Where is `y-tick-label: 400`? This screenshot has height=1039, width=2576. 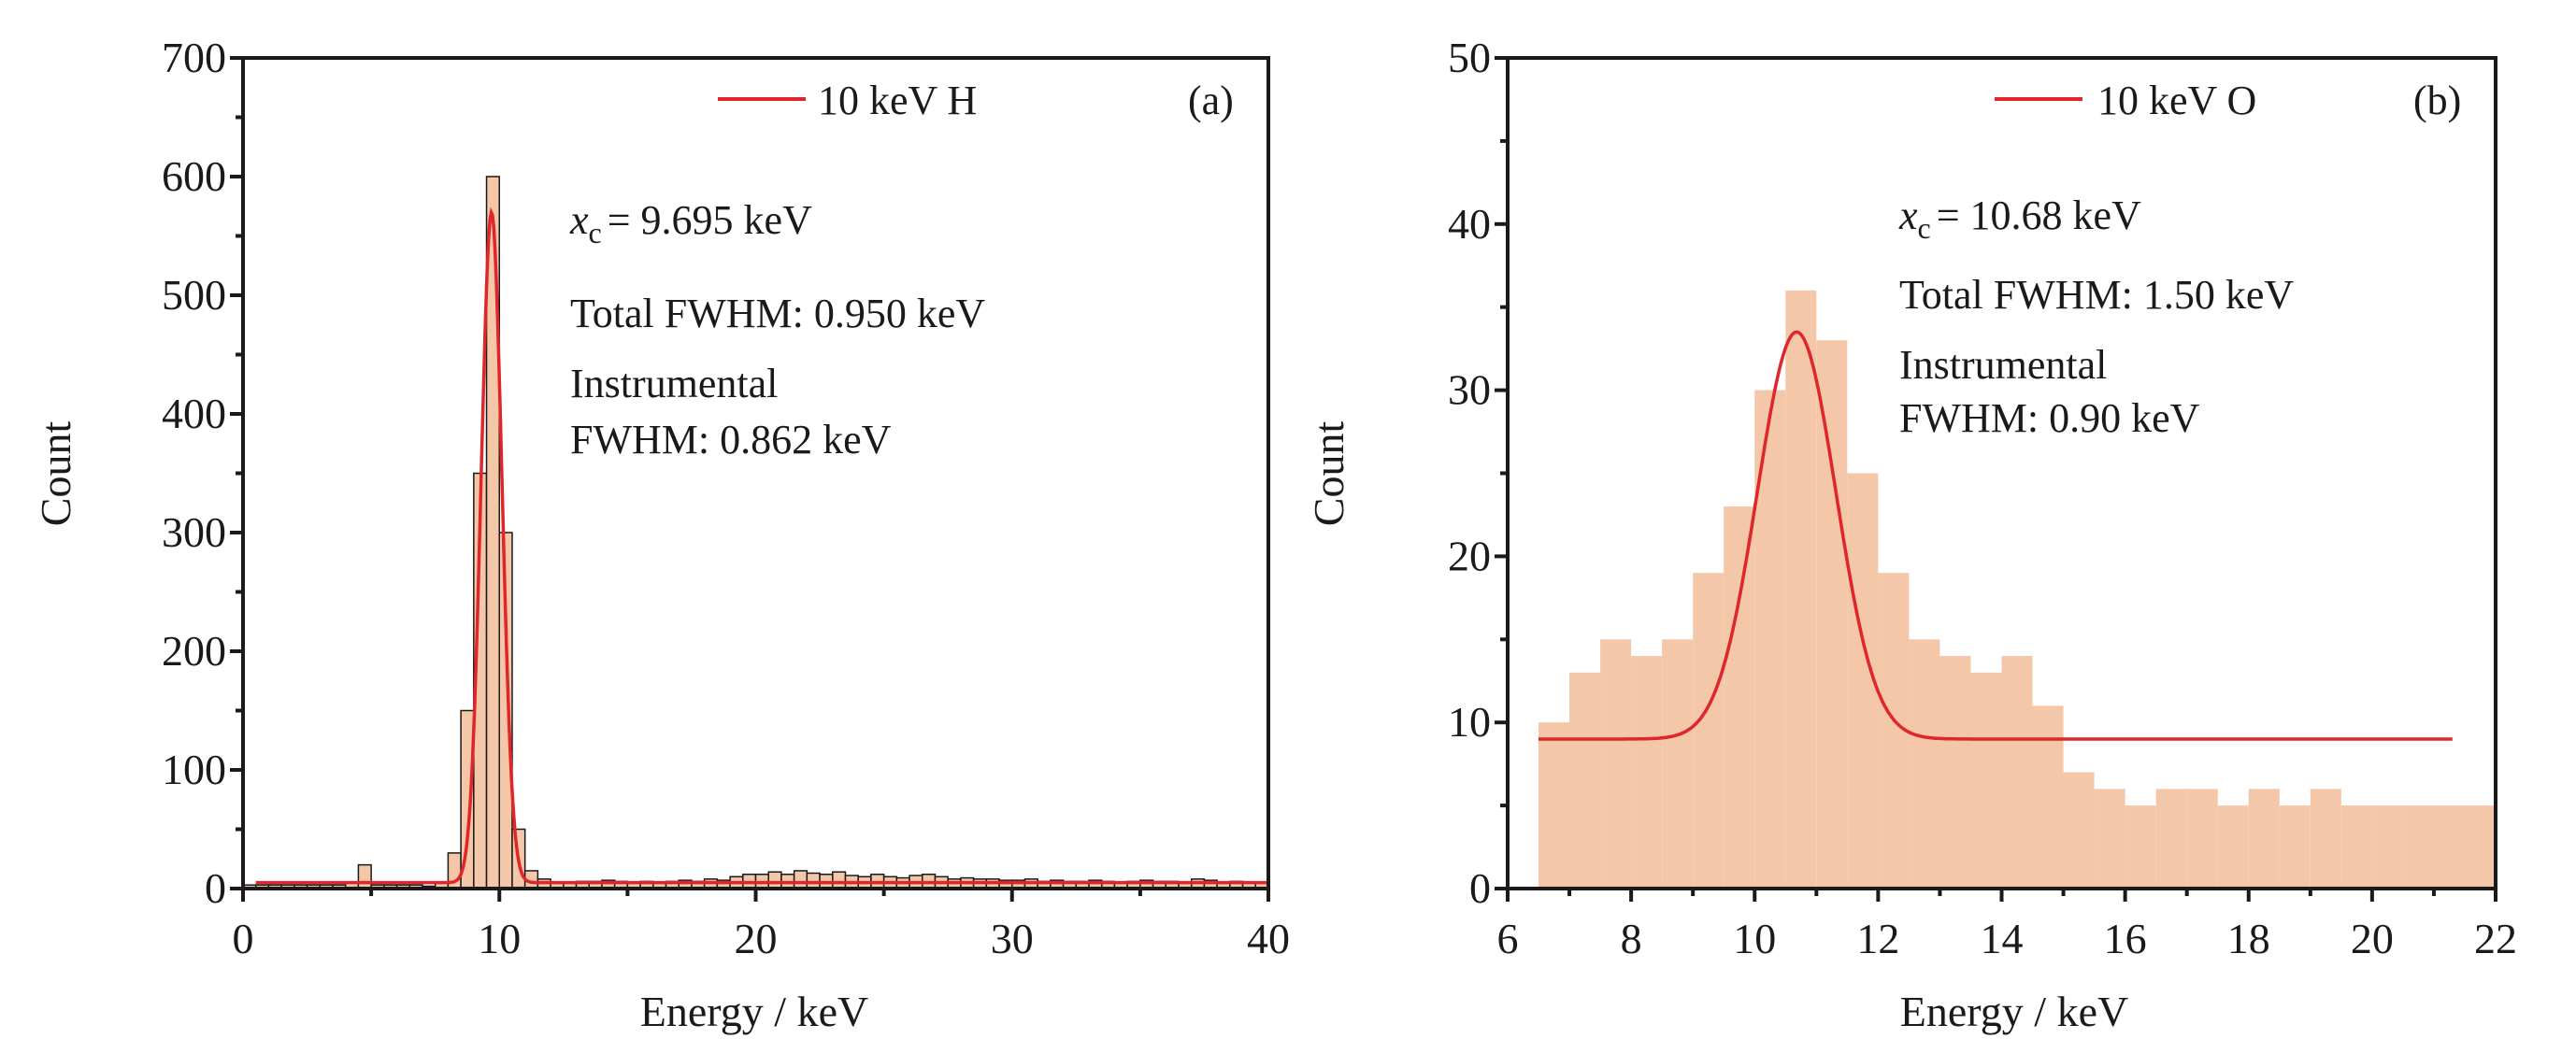 y-tick-label: 400 is located at coordinates (194, 414).